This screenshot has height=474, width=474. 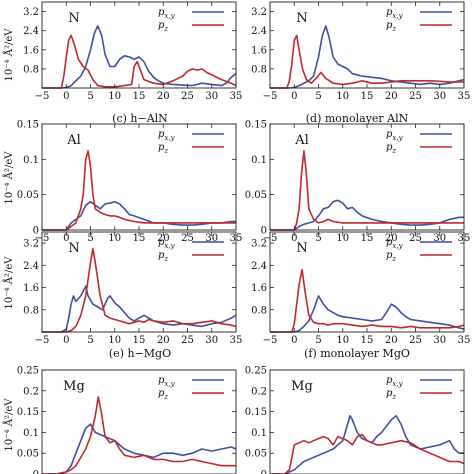 What do you see at coordinates (367, 421) in the screenshot?
I see `axes-frame-row4-right` at bounding box center [367, 421].